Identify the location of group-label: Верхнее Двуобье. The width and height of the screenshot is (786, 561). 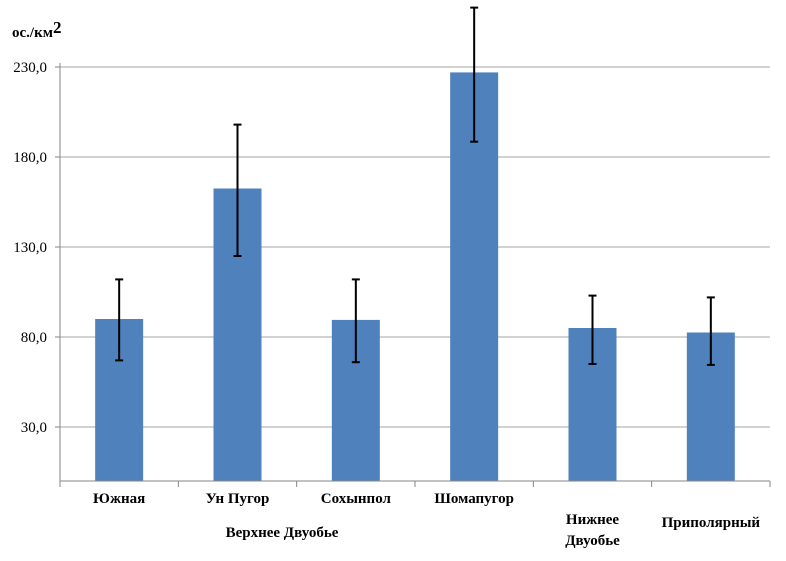
(282, 533).